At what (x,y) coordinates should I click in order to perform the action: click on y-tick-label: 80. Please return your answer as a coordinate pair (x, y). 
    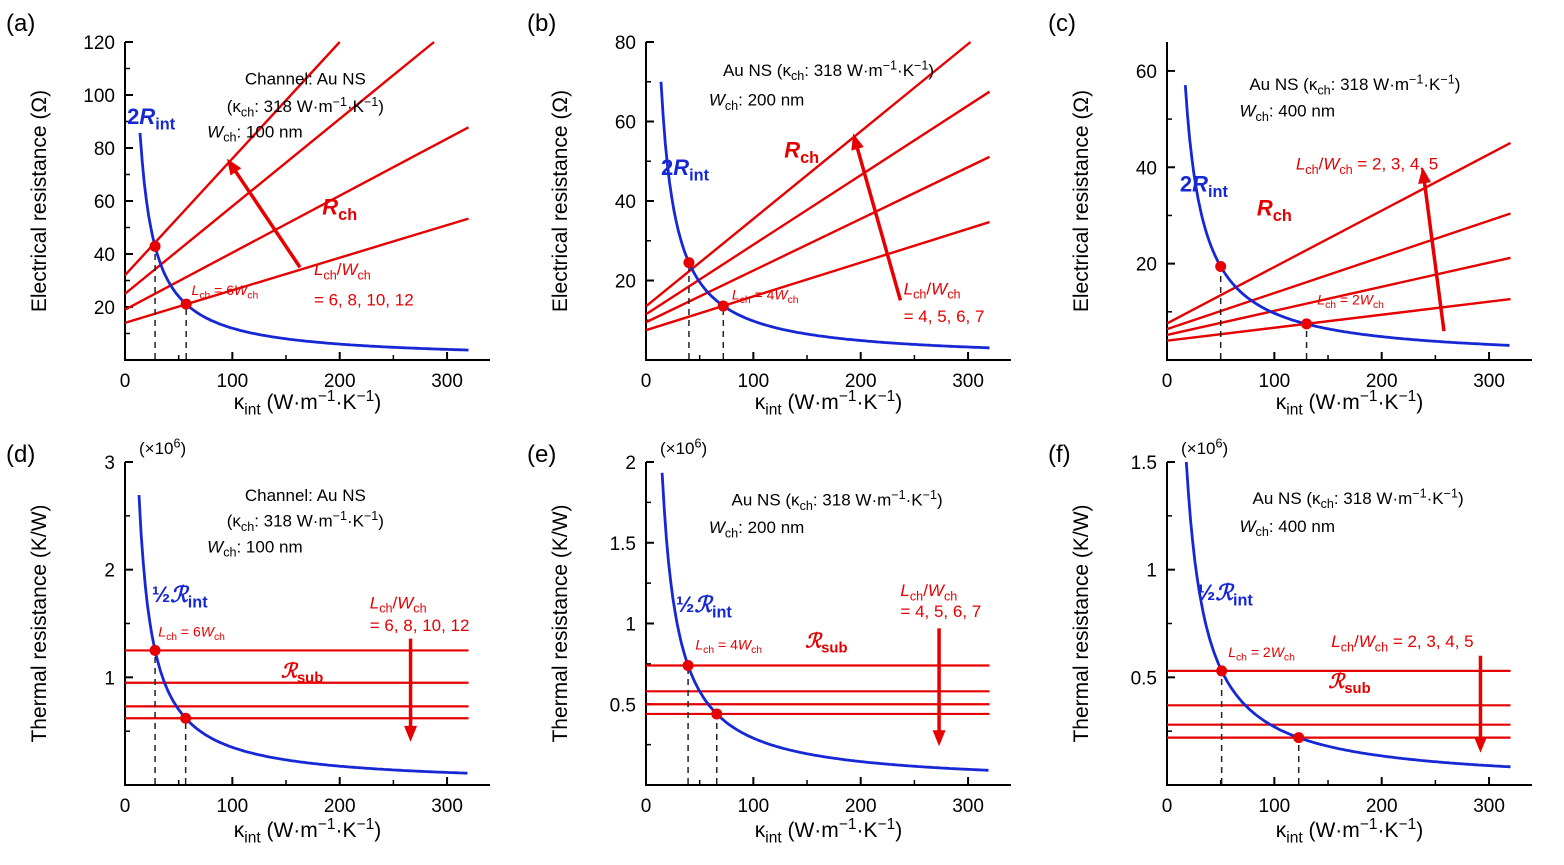
    Looking at the image, I should click on (625, 43).